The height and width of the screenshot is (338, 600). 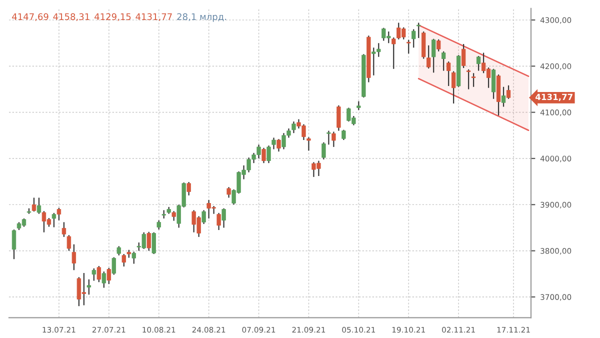 What do you see at coordinates (30, 17) in the screenshot?
I see `annotation: 4147,69` at bounding box center [30, 17].